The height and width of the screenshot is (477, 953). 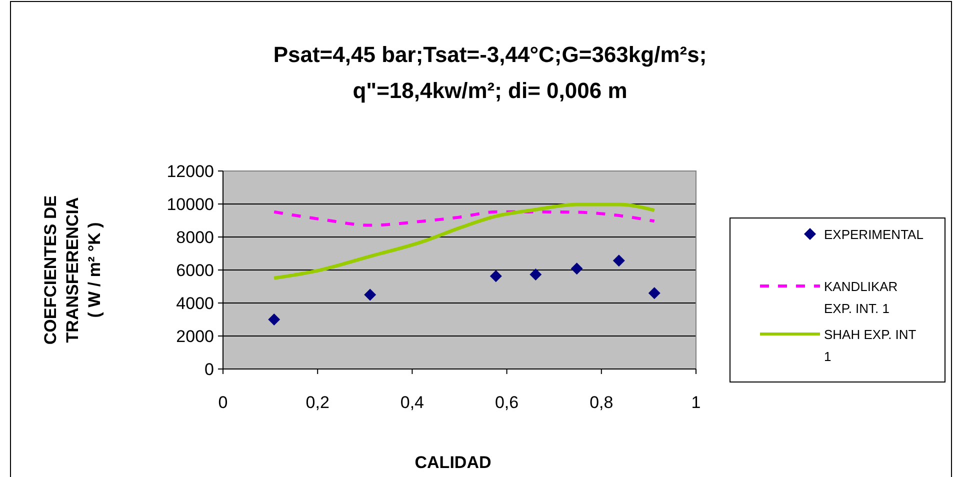 I want to click on y-axis-title: COEFCIENTES DE TRANSFERENCIA ( W / m² °K ), so click(x=72, y=270).